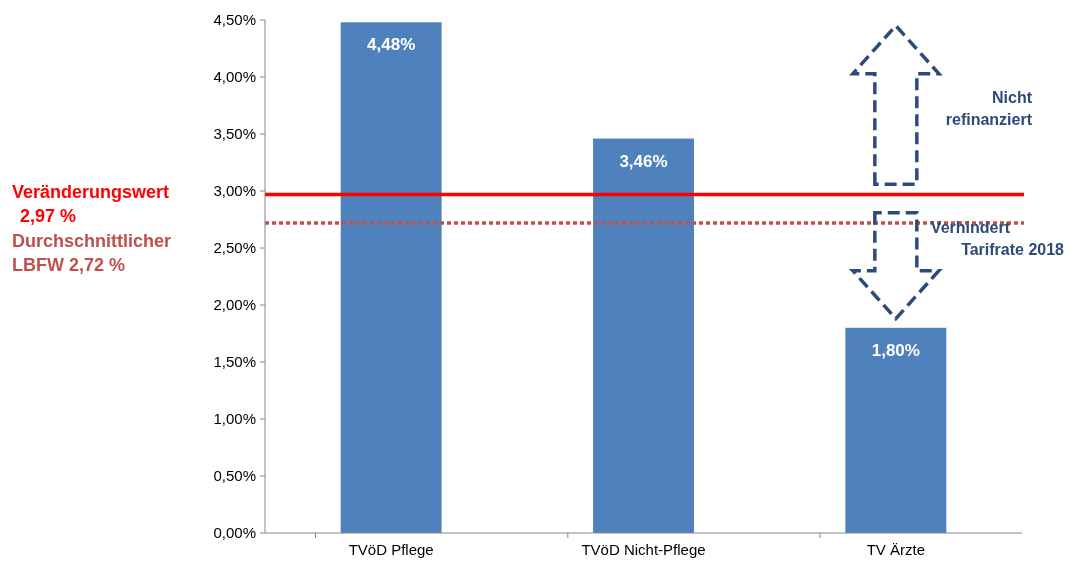 The height and width of the screenshot is (567, 1071). I want to click on x-tick-label: TV Ärzte, so click(896, 549).